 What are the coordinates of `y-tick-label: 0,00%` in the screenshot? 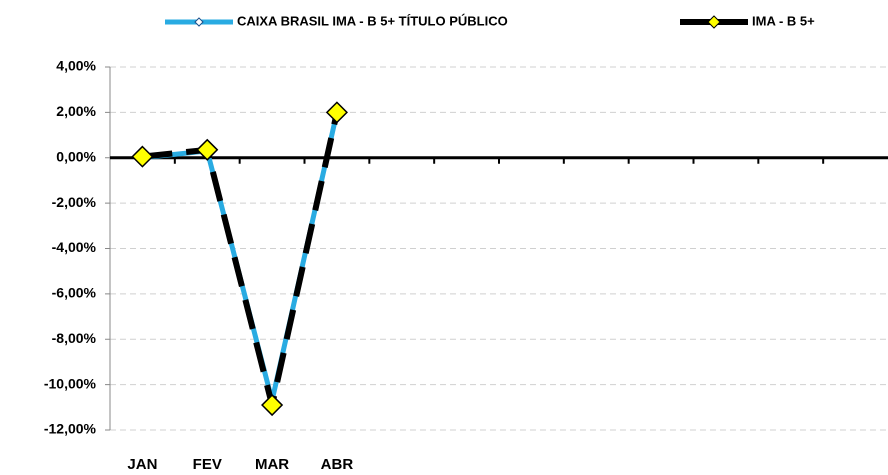 It's located at (76, 156).